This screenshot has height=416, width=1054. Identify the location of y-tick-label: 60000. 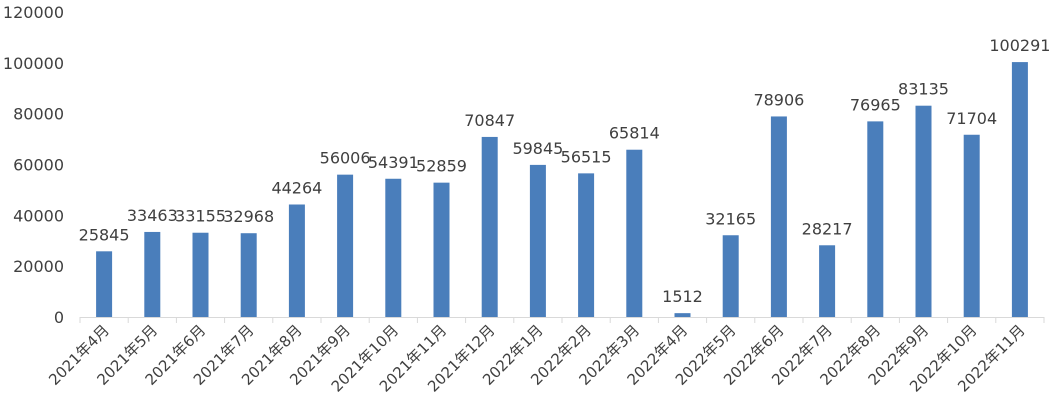
(38, 165).